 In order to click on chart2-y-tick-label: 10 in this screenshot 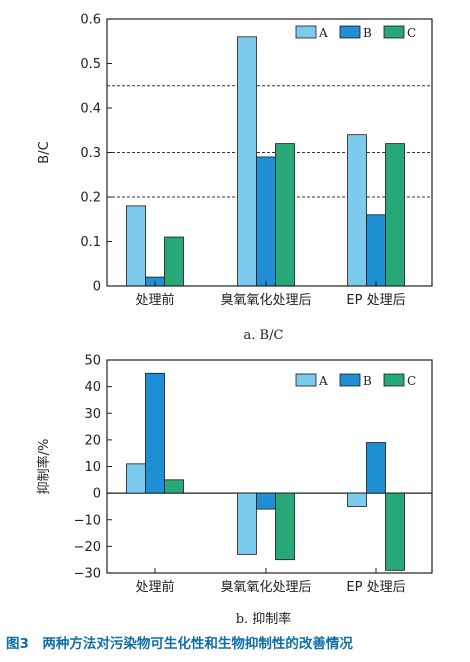, I will do `click(92, 467)`.